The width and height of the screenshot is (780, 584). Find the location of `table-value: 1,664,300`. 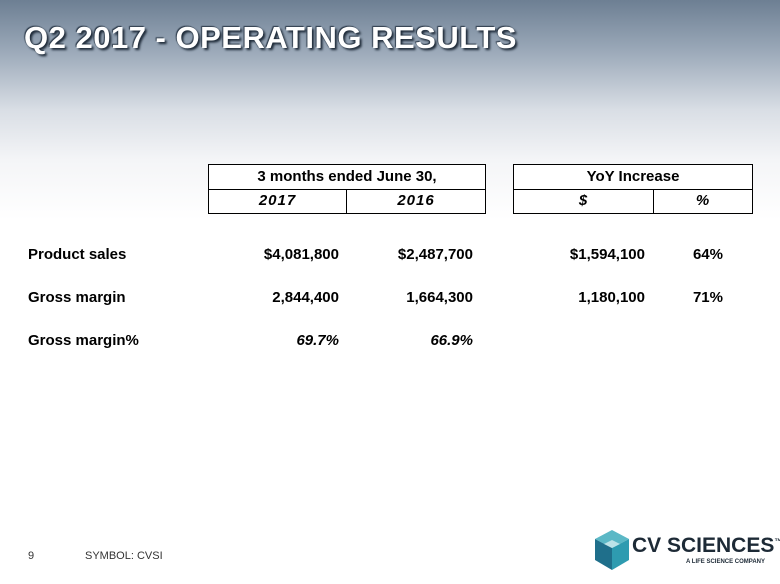

table-value: 1,664,300 is located at coordinates (439, 297).